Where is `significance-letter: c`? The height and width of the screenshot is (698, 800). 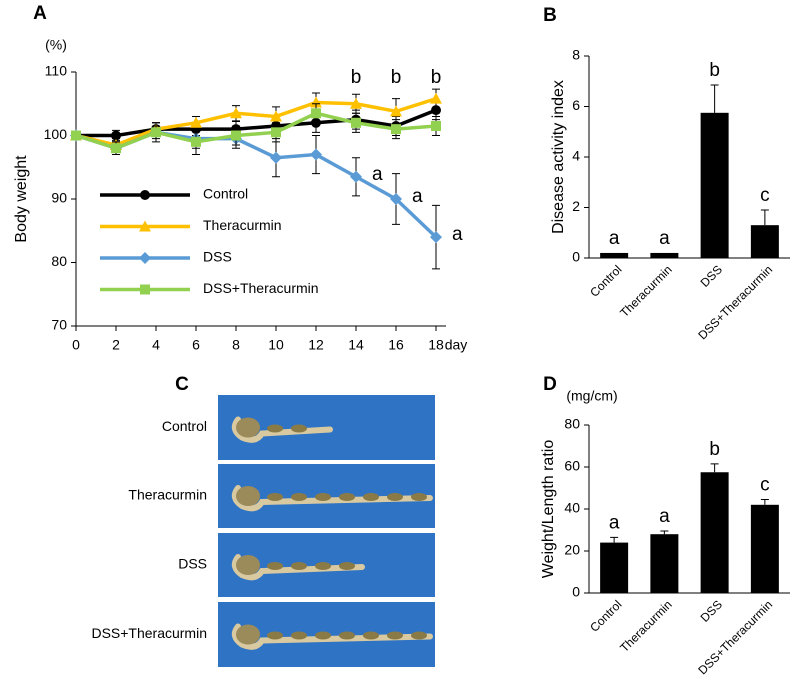 significance-letter: c is located at coordinates (765, 195).